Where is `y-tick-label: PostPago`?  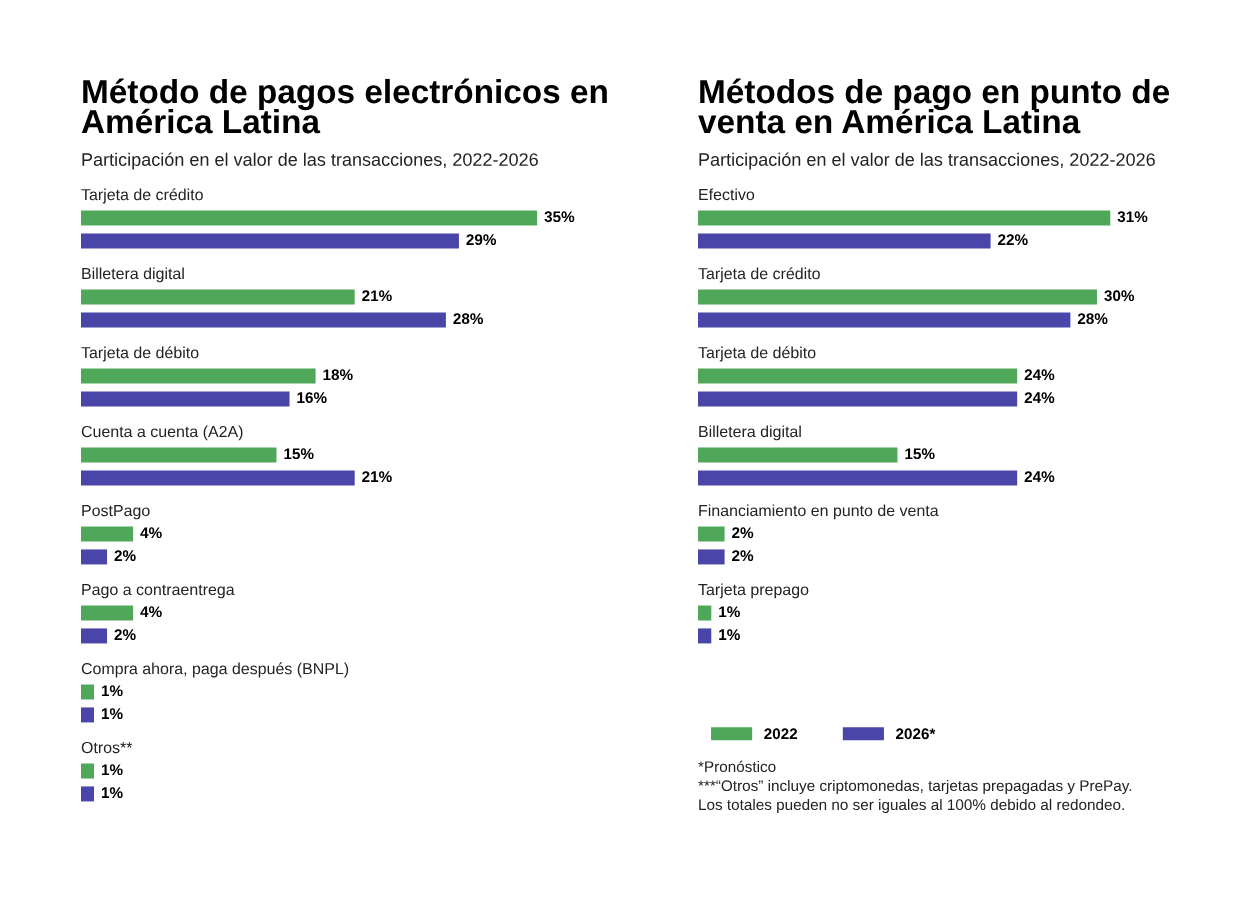
y-tick-label: PostPago is located at coordinates (116, 512).